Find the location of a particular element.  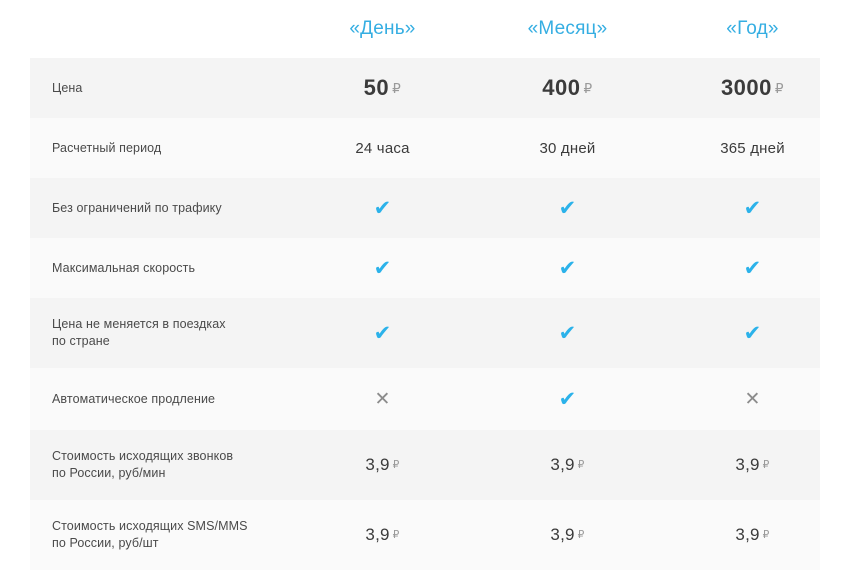

plan-header-month: «Месяц» is located at coordinates (567, 28).